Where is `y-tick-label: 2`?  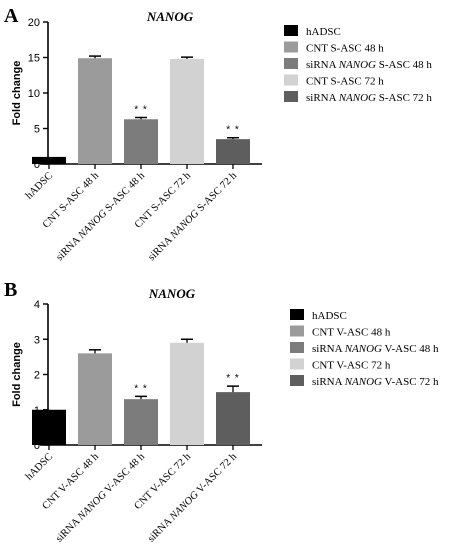 y-tick-label: 2 is located at coordinates (37, 376).